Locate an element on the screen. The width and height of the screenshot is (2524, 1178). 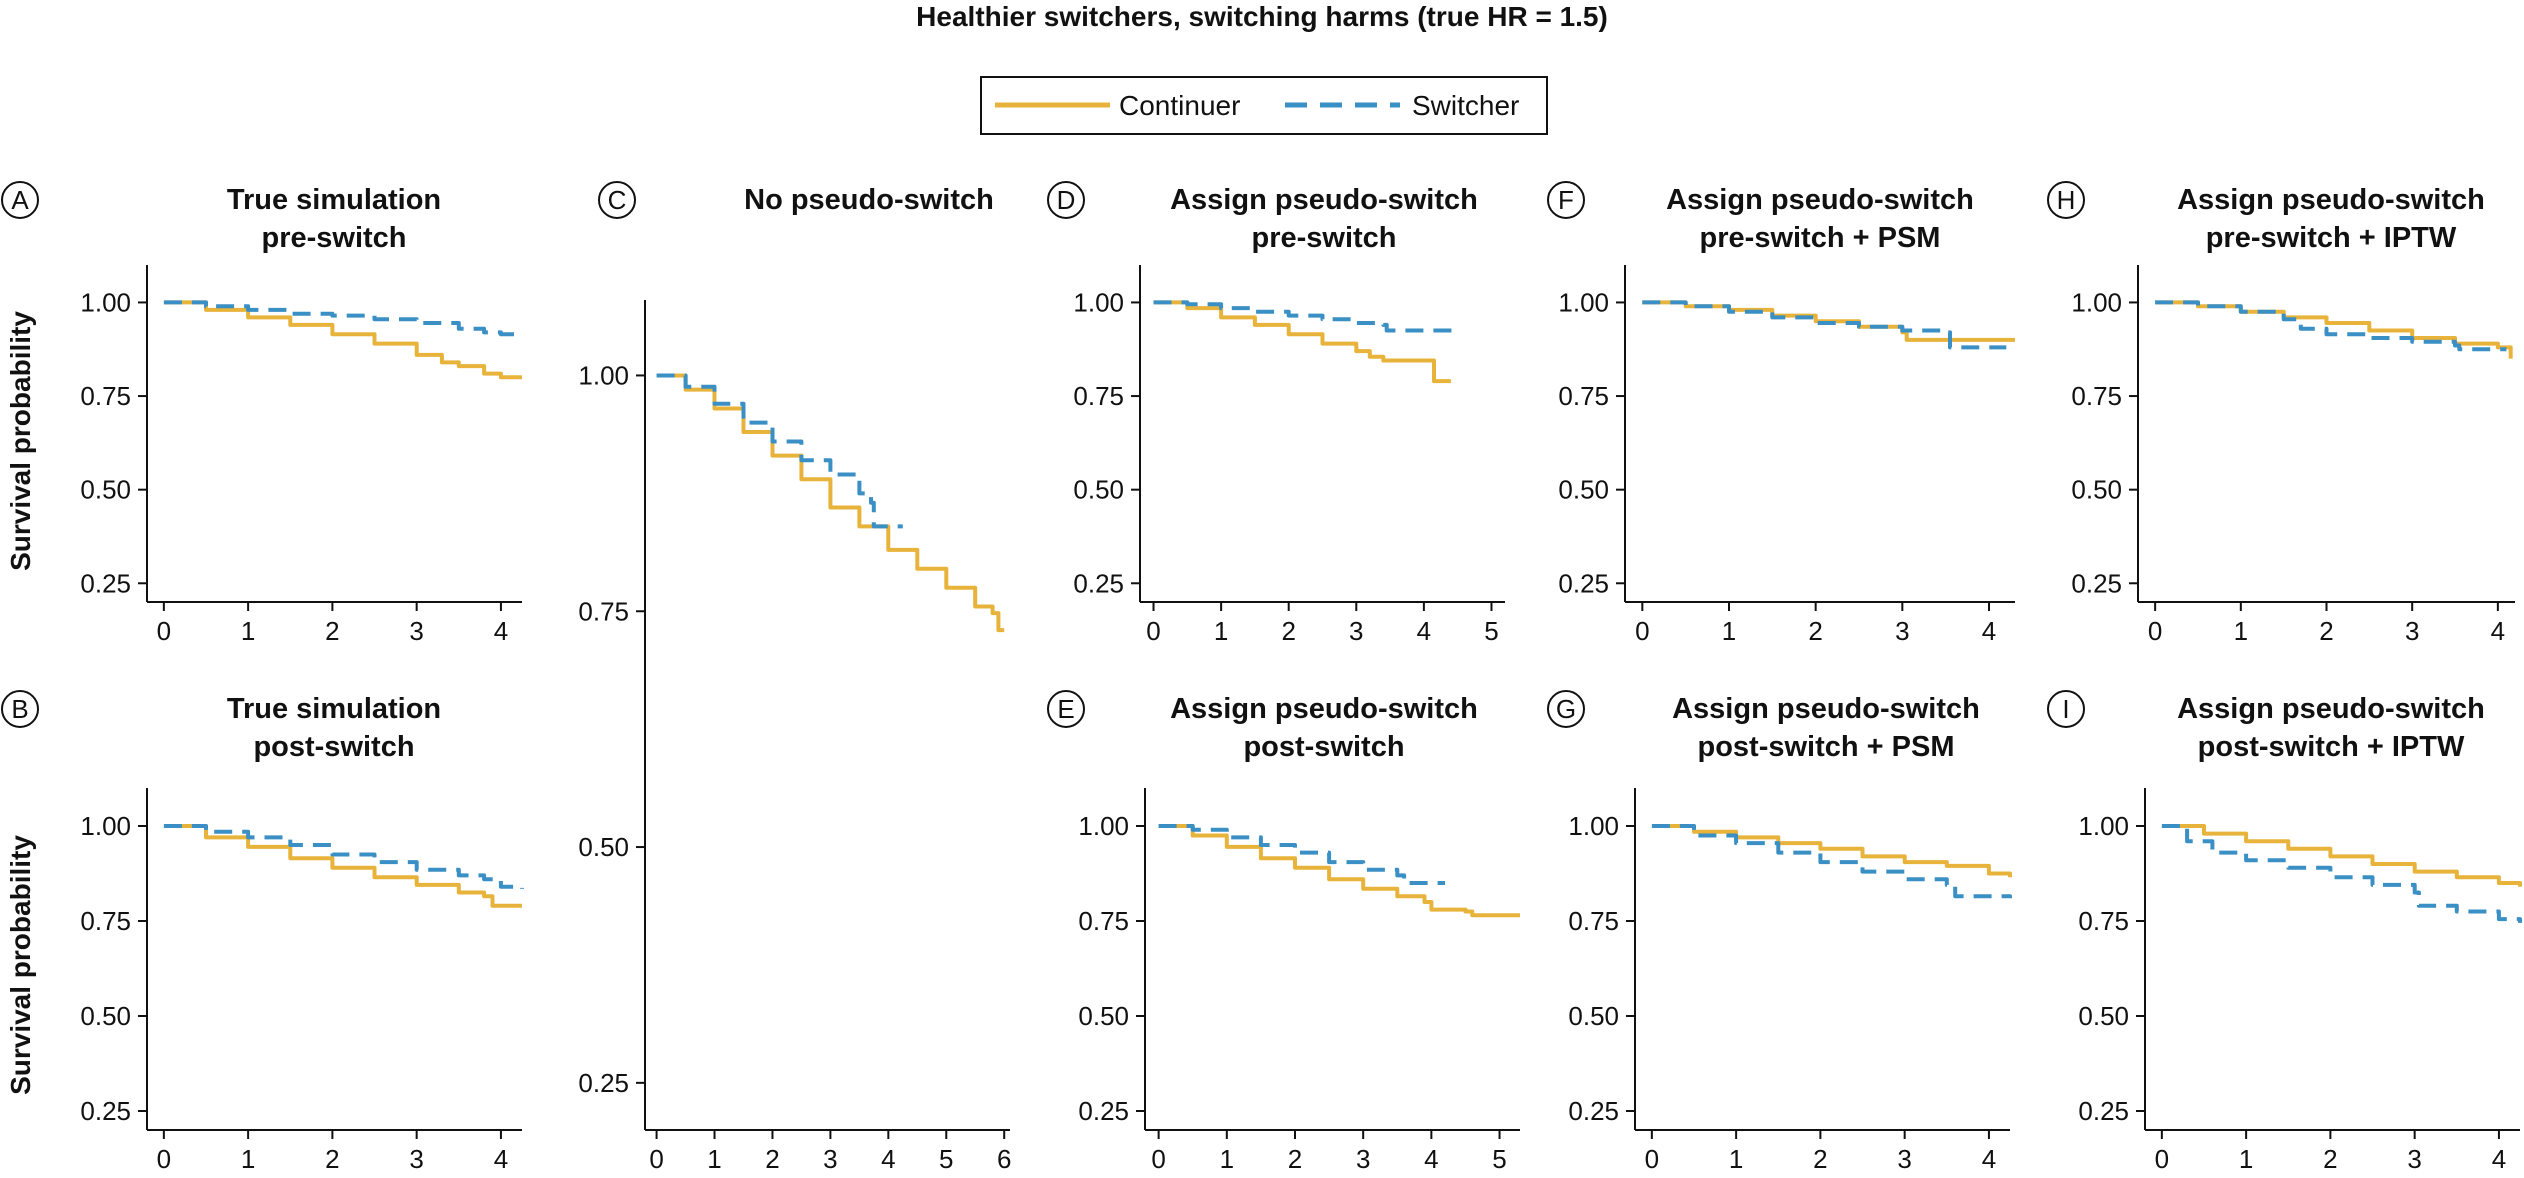
x-tick-label: 6 is located at coordinates (1004, 1159).